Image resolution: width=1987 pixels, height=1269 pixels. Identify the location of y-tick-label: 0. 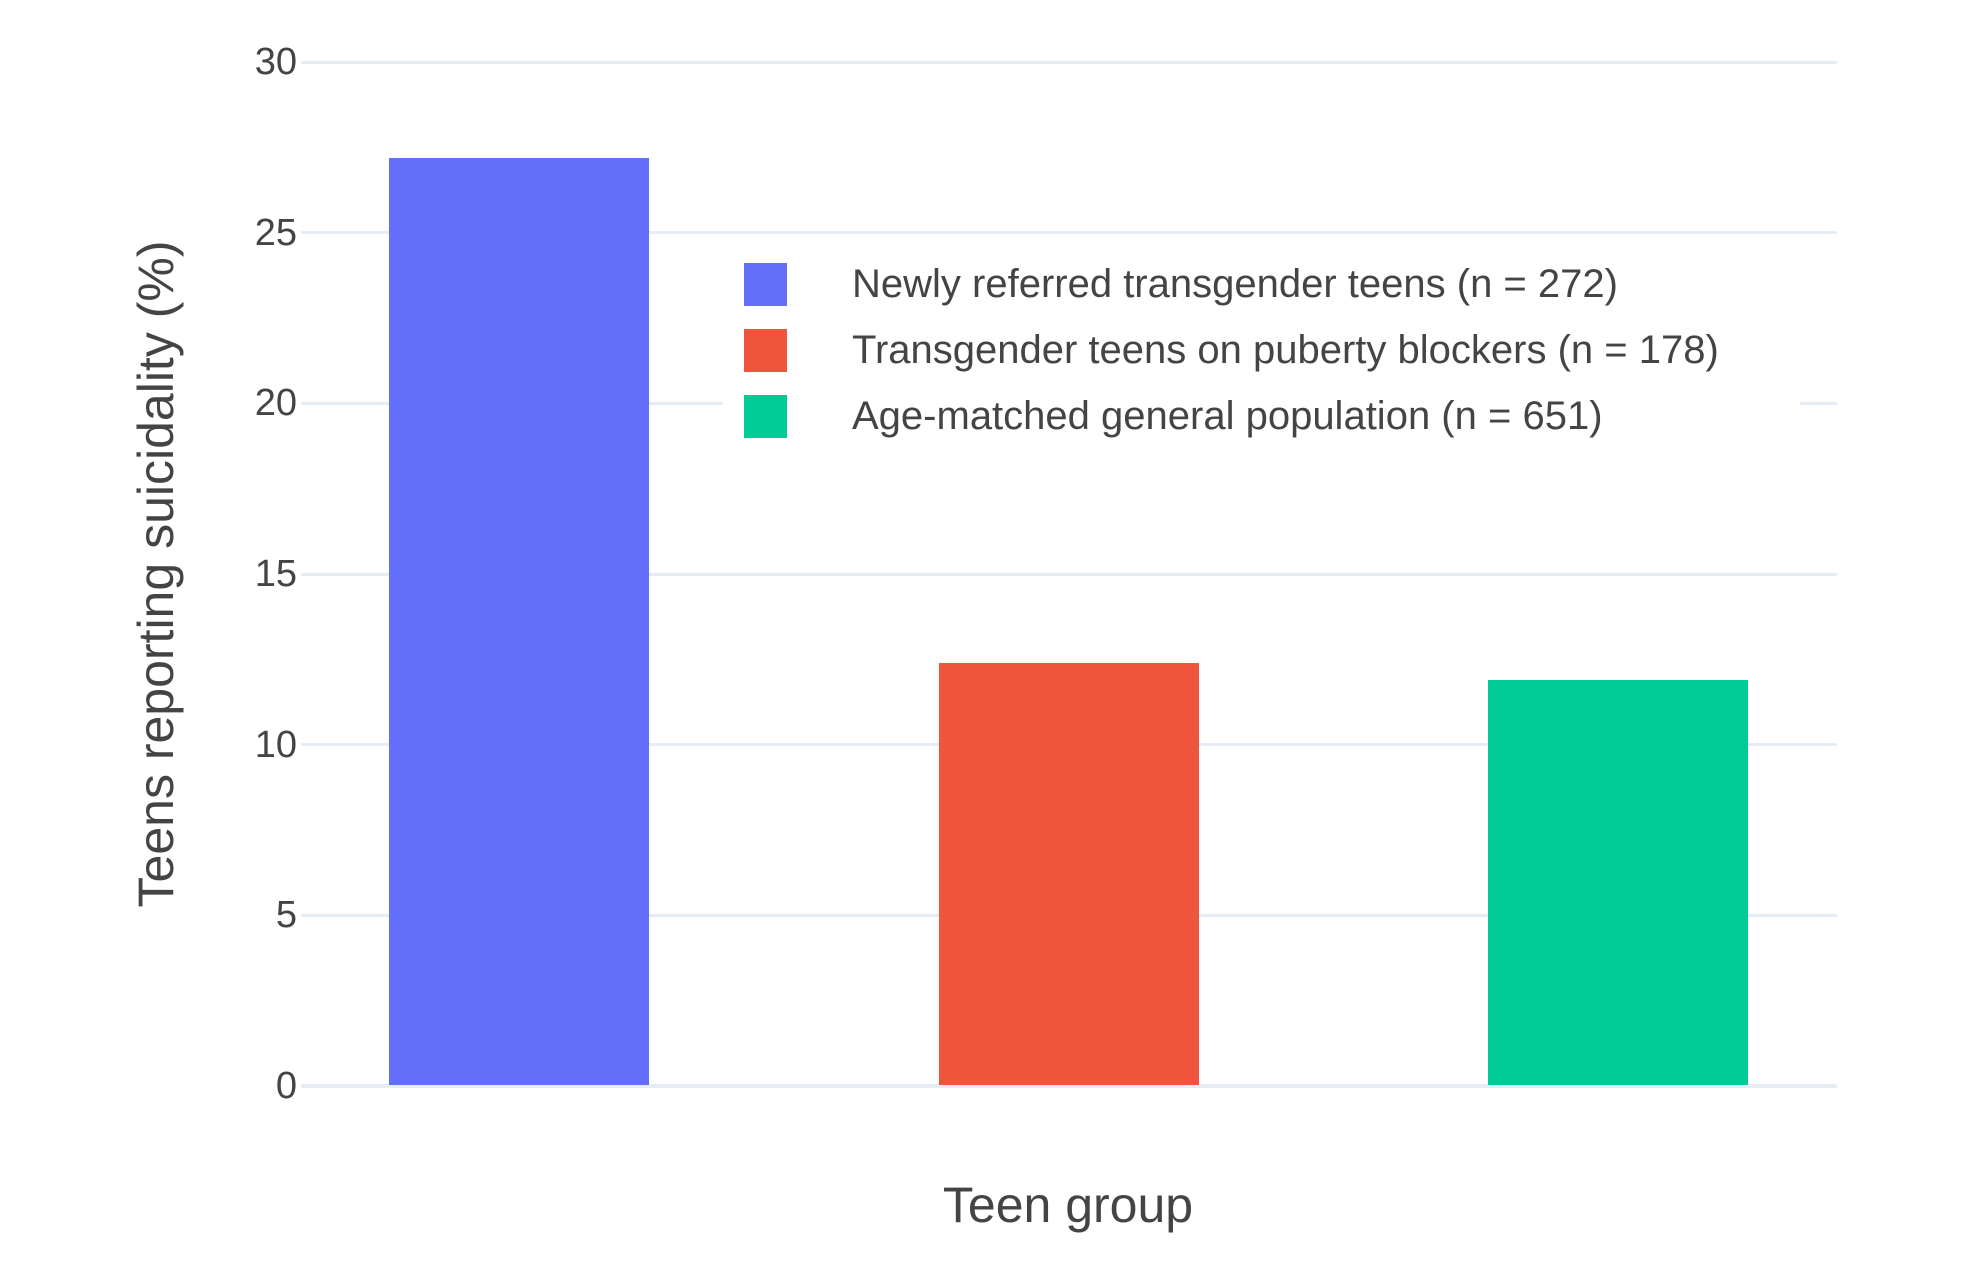
(286, 1086).